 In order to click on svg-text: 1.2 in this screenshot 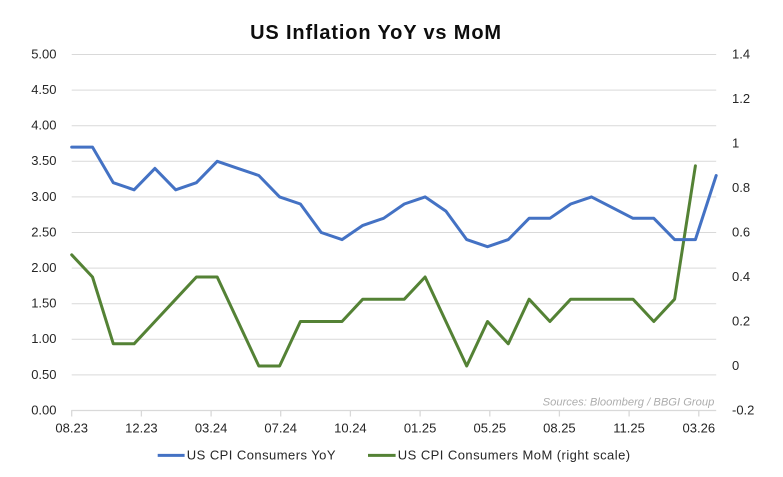, I will do `click(741, 98)`.